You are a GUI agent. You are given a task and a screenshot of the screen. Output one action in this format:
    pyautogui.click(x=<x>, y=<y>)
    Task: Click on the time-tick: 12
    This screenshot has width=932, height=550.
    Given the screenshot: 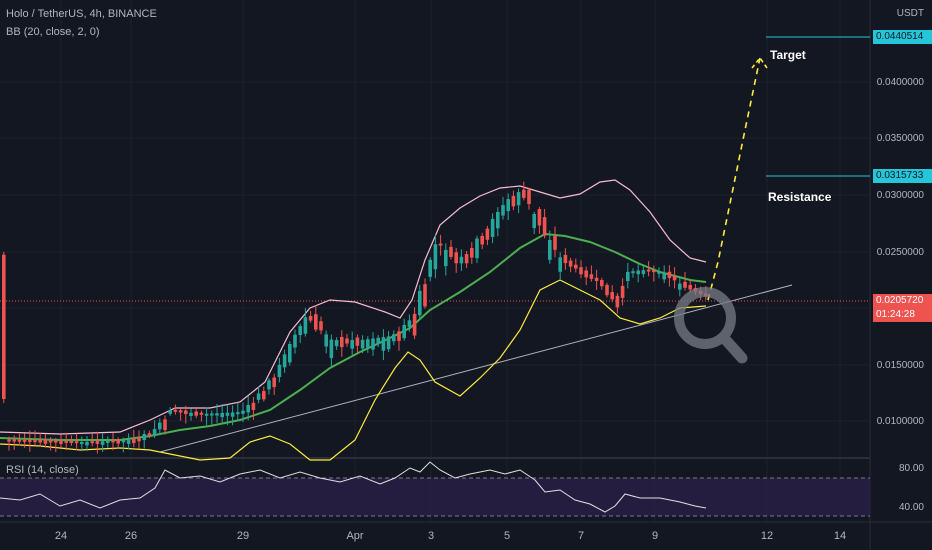 What is the action you would take?
    pyautogui.click(x=767, y=536)
    